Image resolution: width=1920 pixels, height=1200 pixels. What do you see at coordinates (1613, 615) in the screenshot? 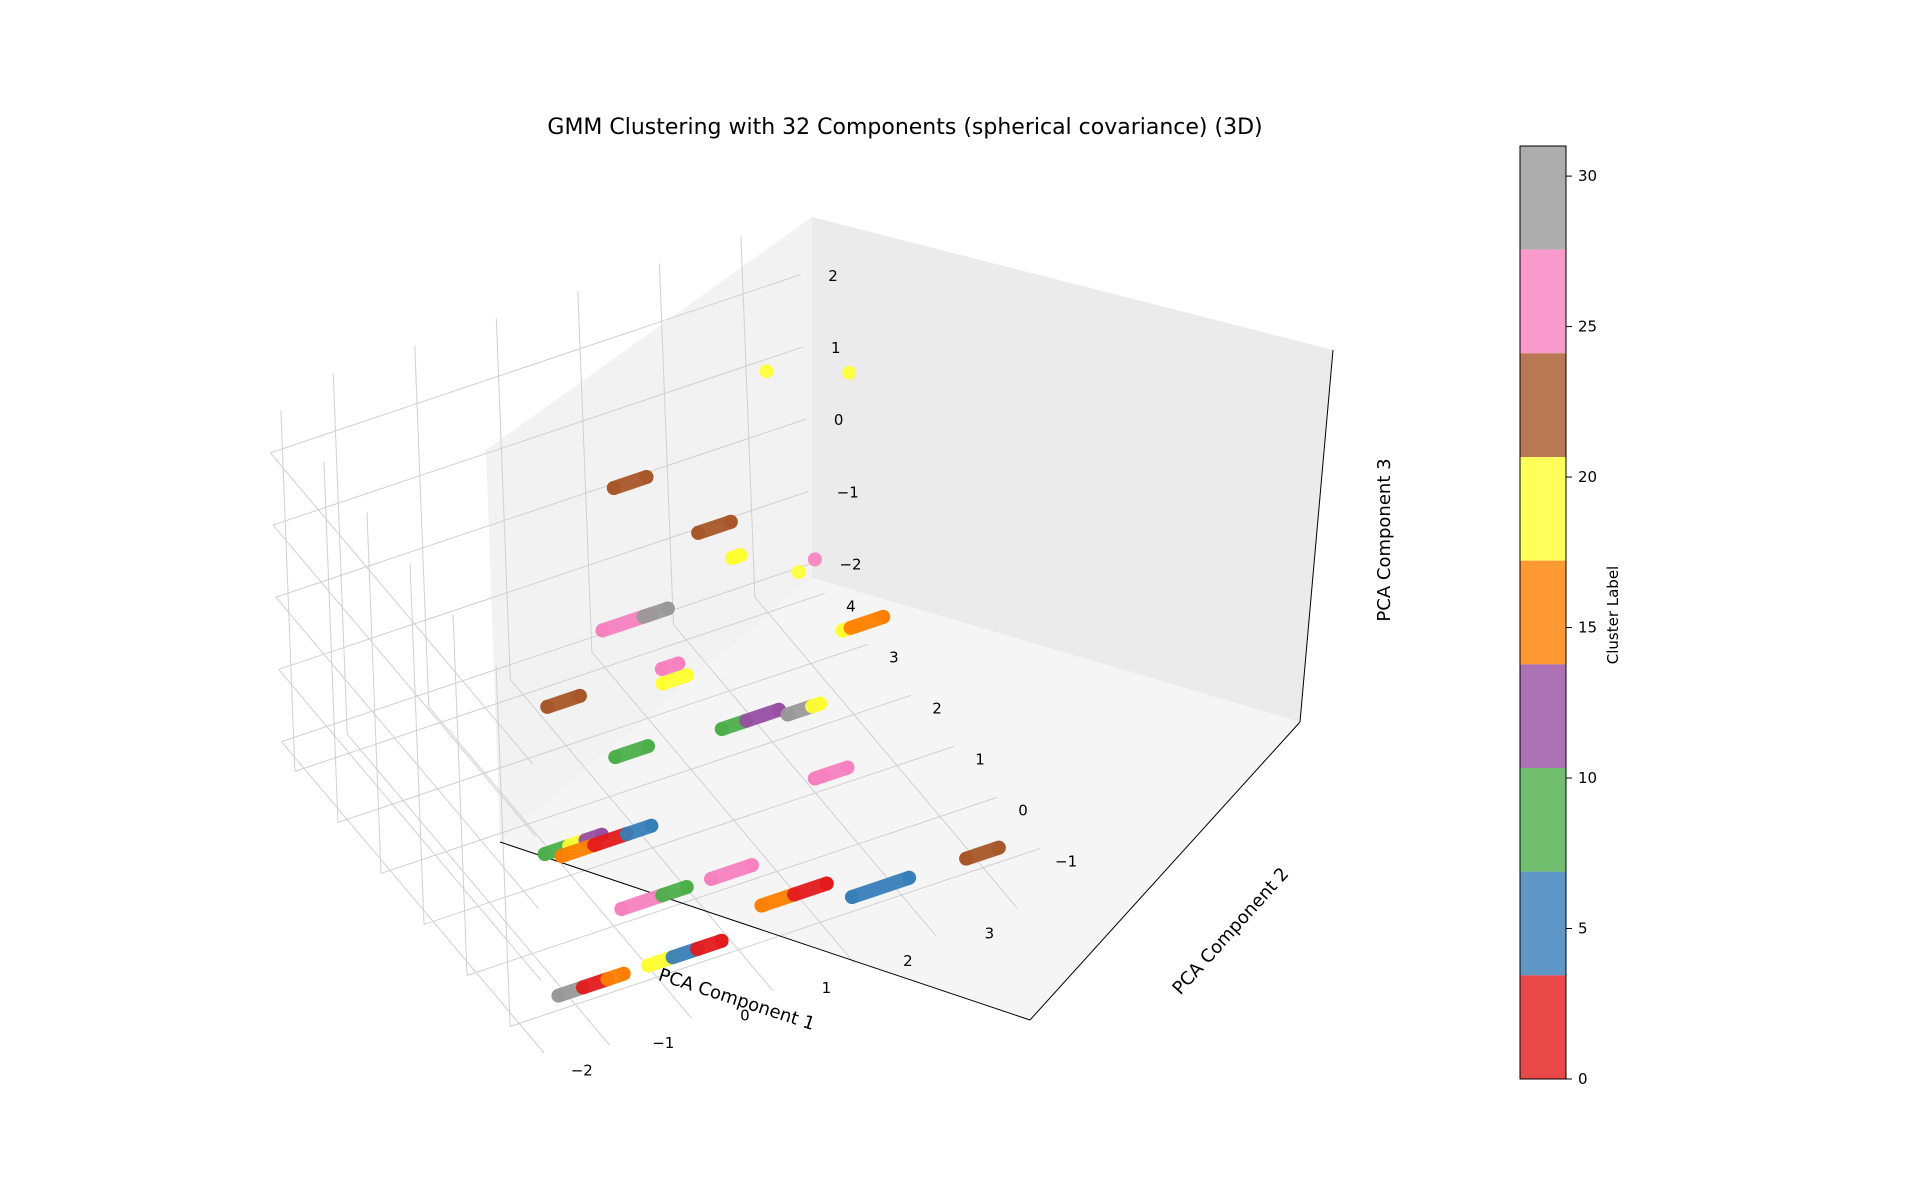
I see `colorbar-label: Cluster Label` at bounding box center [1613, 615].